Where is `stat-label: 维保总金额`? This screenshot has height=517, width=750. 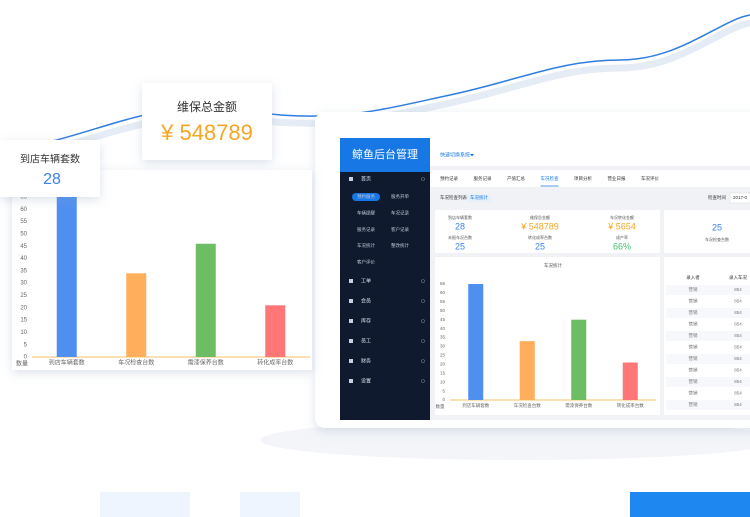 stat-label: 维保总金额 is located at coordinates (540, 217).